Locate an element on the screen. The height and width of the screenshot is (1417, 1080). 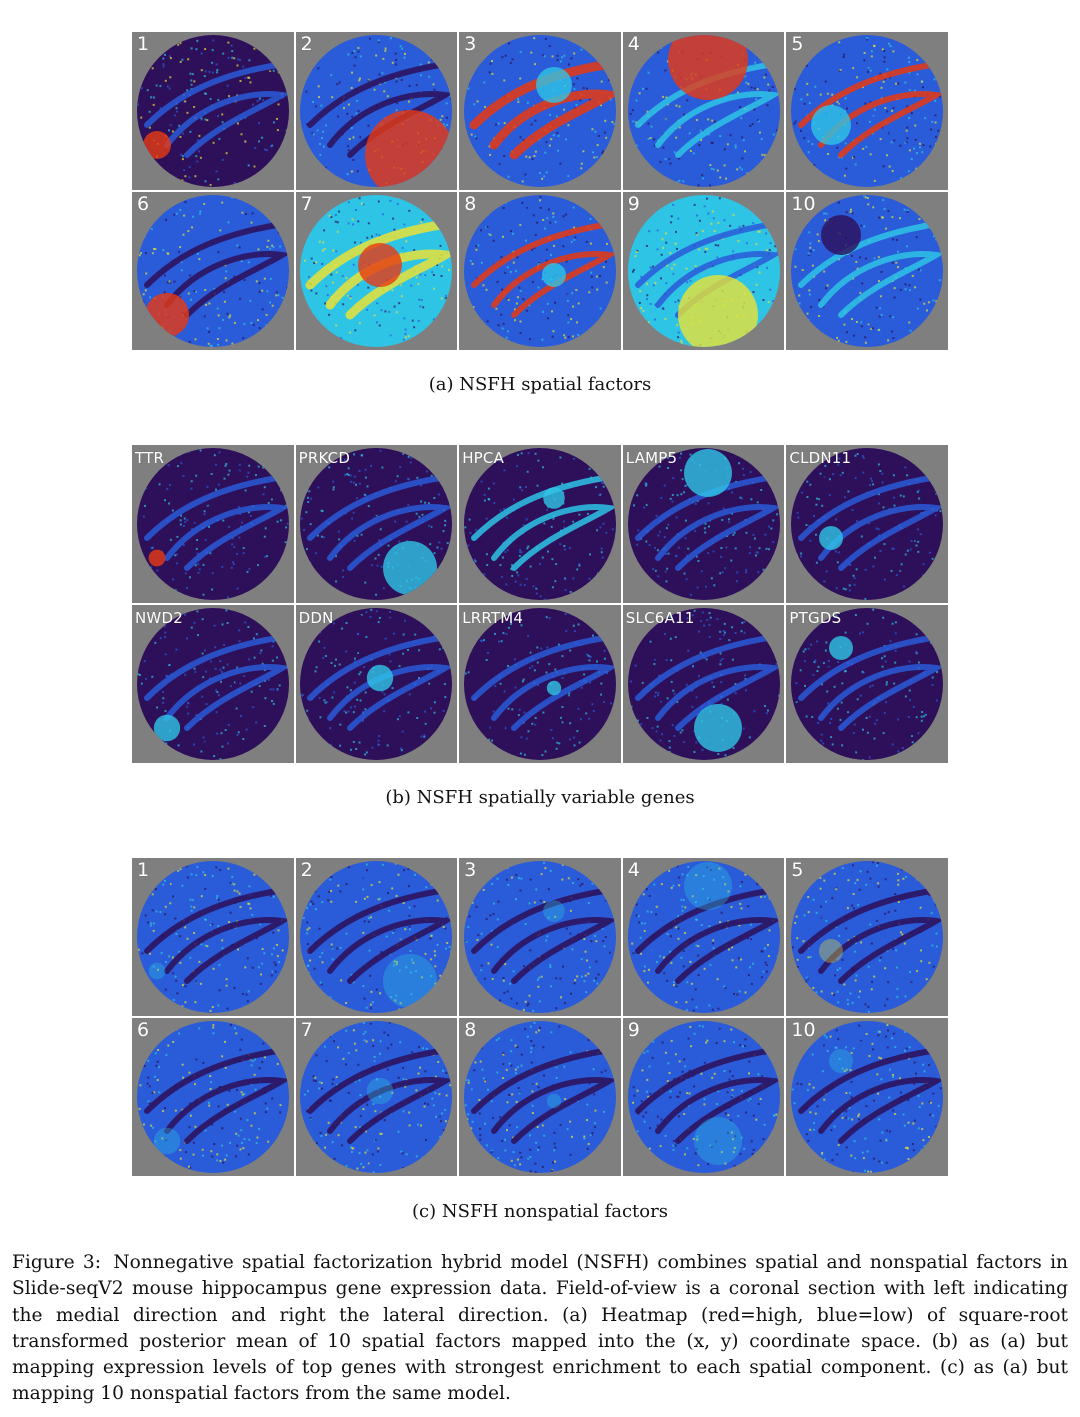
panel-b-tile: CLDN11 is located at coordinates (867, 524).